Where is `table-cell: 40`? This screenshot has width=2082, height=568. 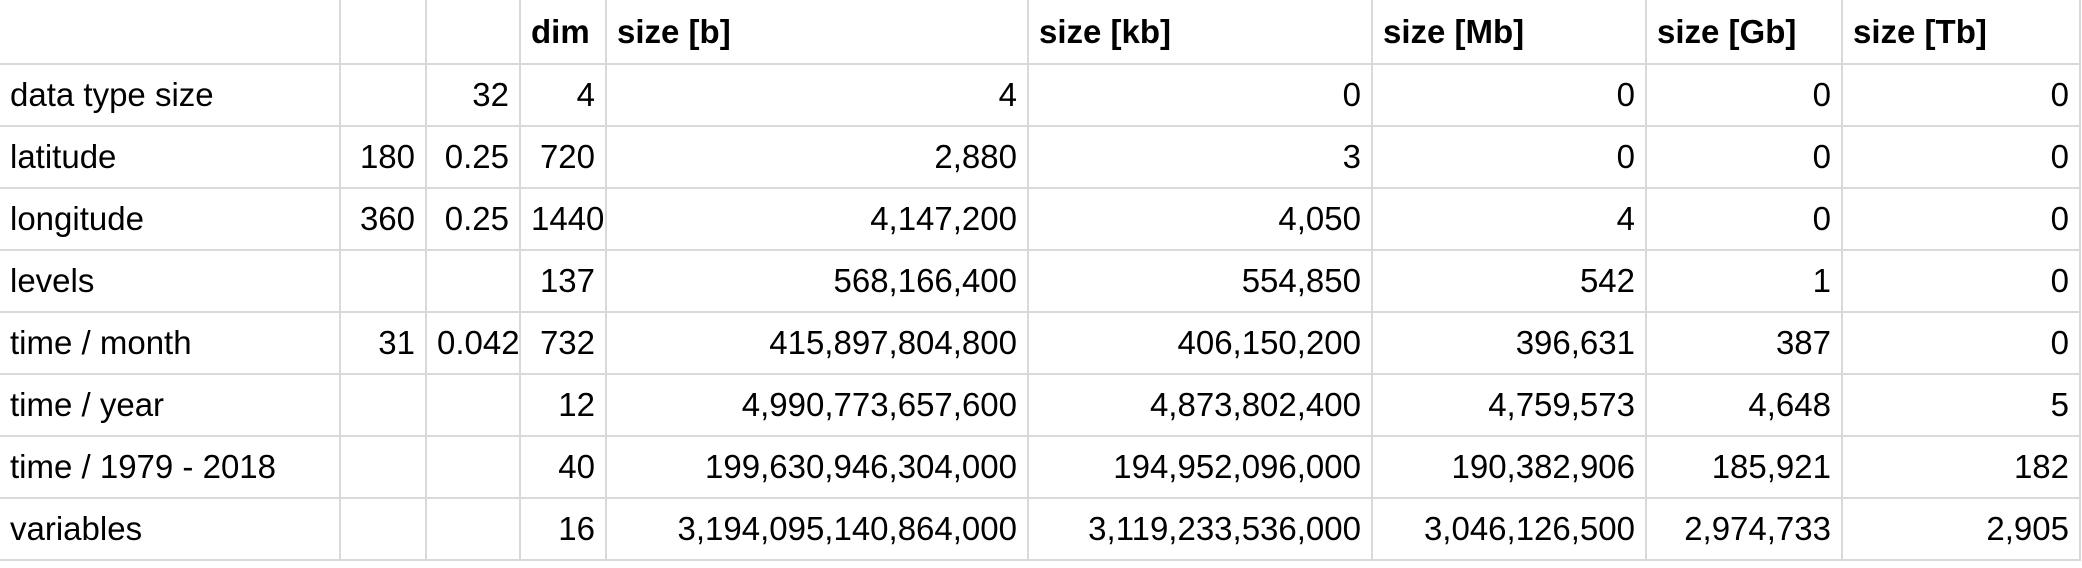 table-cell: 40 is located at coordinates (563, 467).